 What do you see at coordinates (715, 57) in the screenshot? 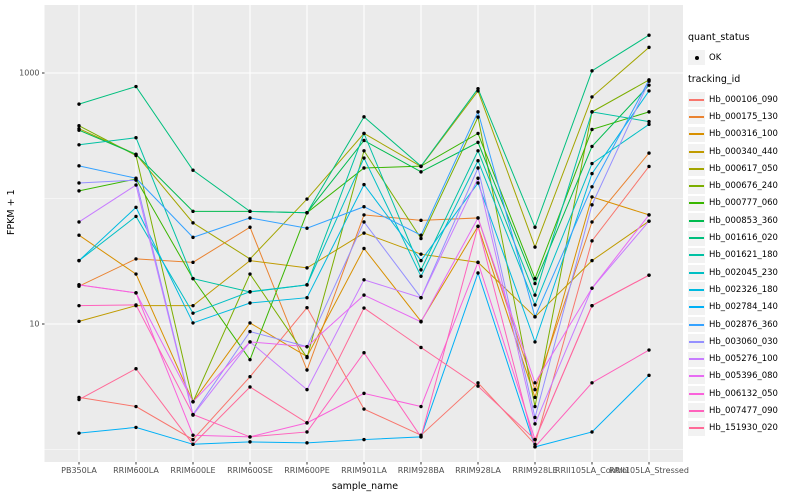
I see `legend-quant-status-label: OK` at bounding box center [715, 57].